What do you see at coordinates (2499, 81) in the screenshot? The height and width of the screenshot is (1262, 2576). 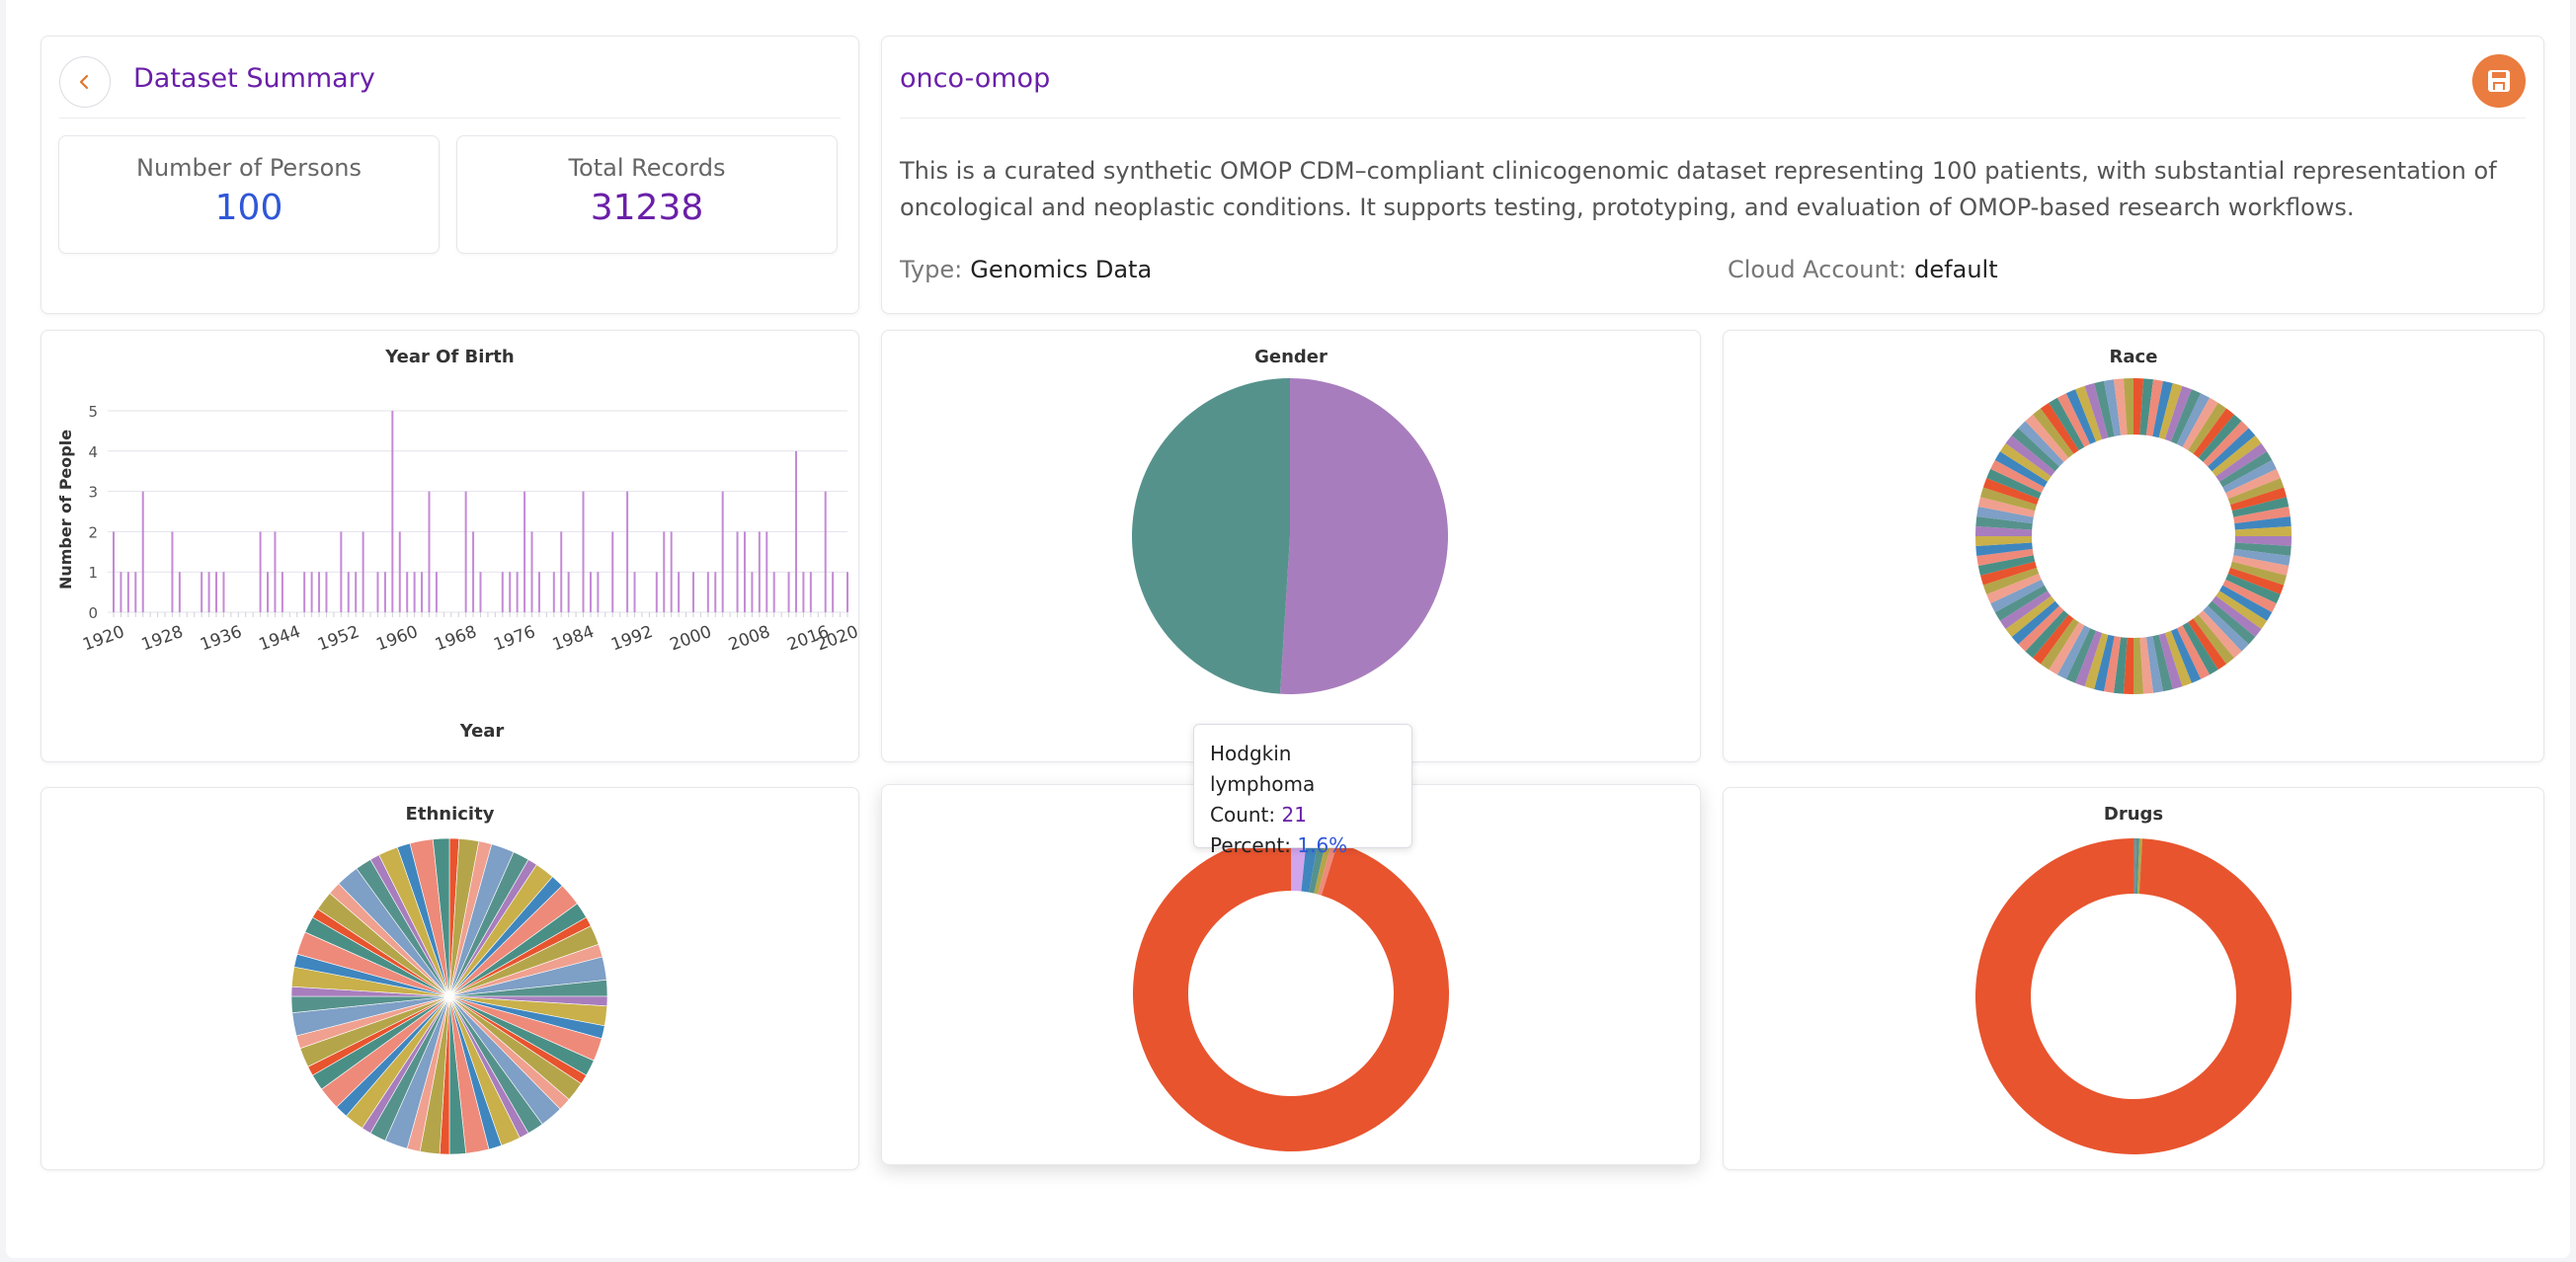 I see `save-button` at bounding box center [2499, 81].